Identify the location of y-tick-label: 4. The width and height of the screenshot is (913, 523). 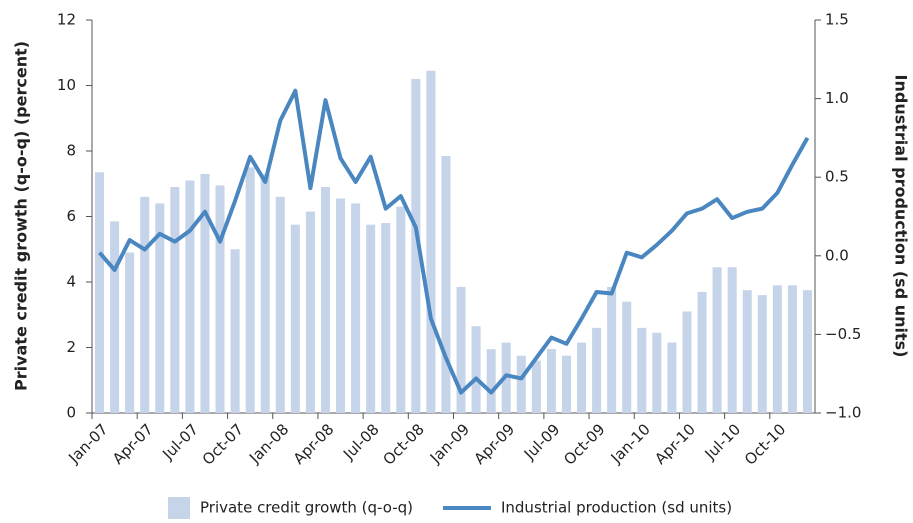
(71, 282).